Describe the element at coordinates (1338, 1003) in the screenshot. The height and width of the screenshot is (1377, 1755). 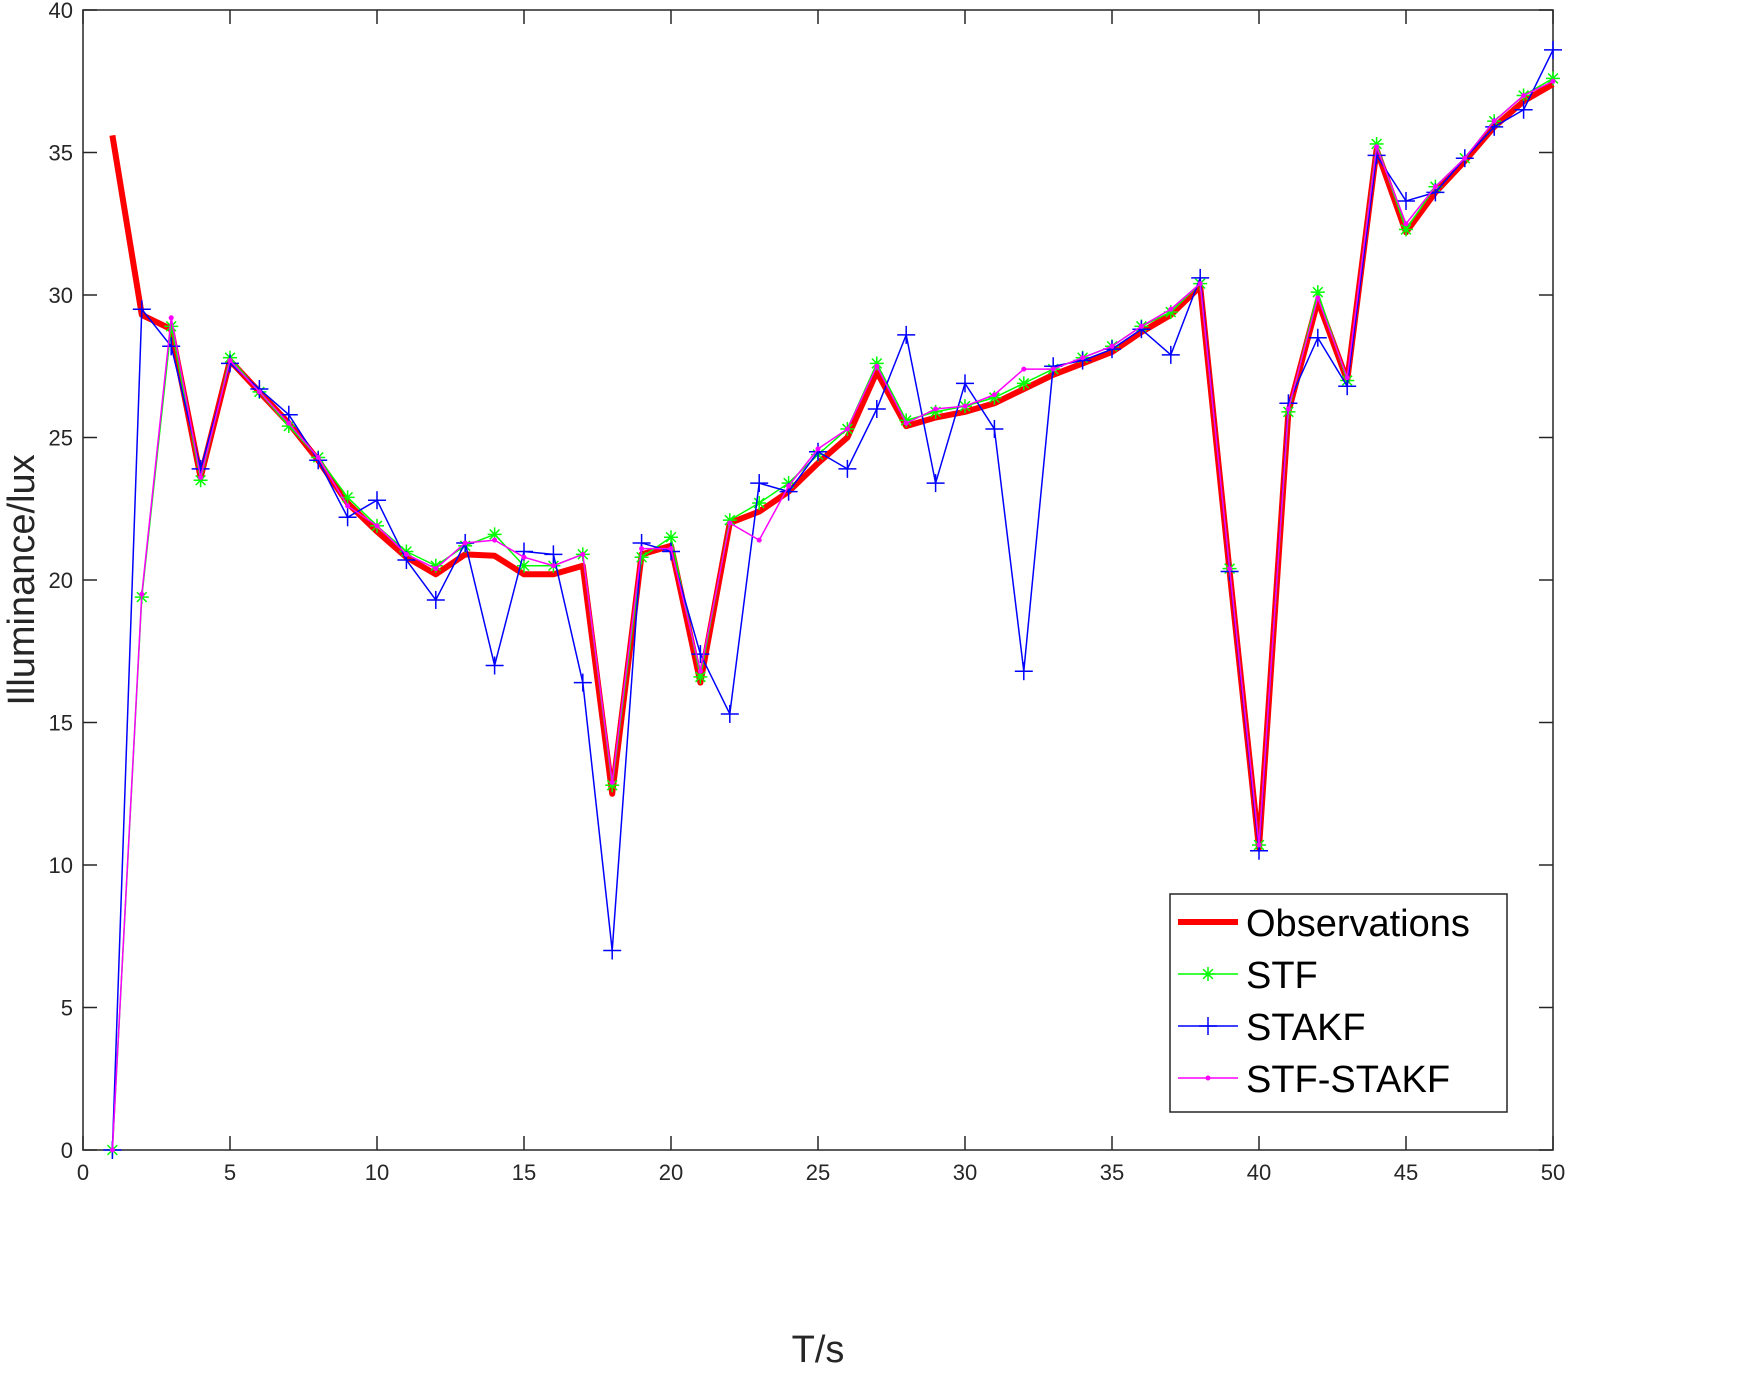
I see `legend: Observations STF STAKF STF-STAKF` at that location.